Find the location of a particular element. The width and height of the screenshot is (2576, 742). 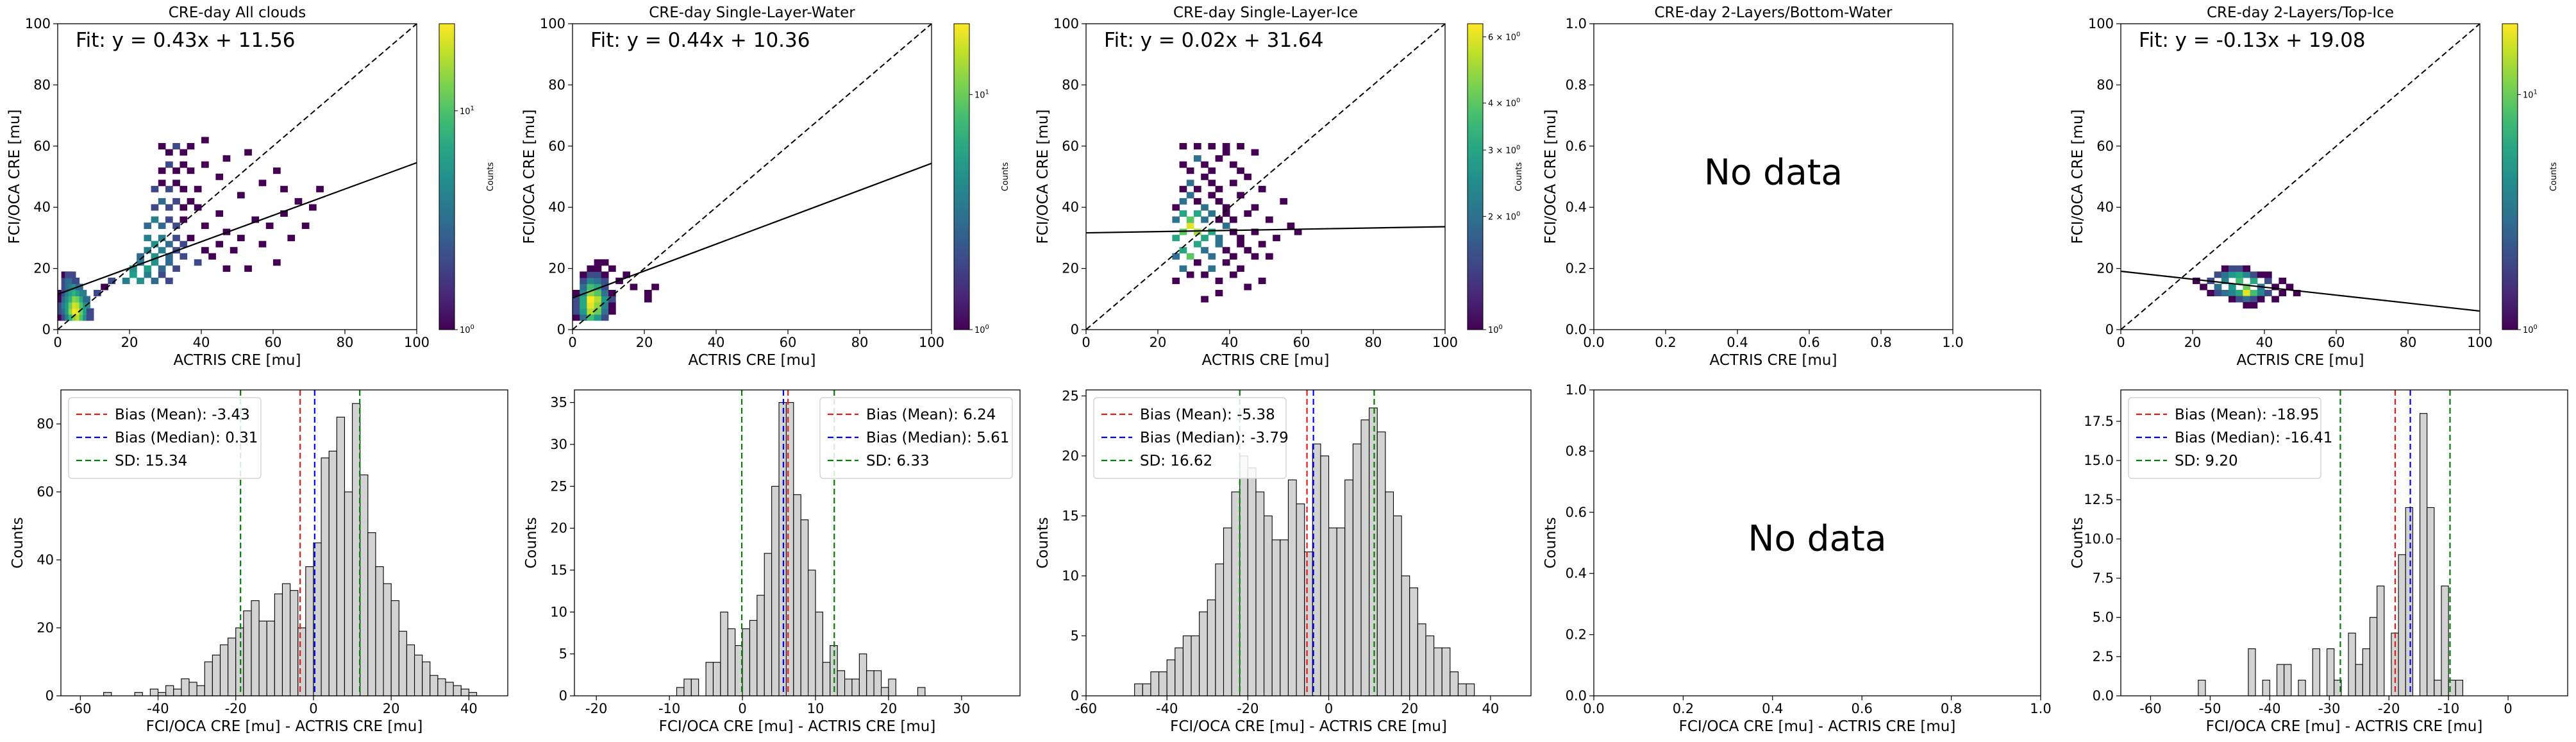

scatter-1-ytick-label: 20 is located at coordinates (42, 268).